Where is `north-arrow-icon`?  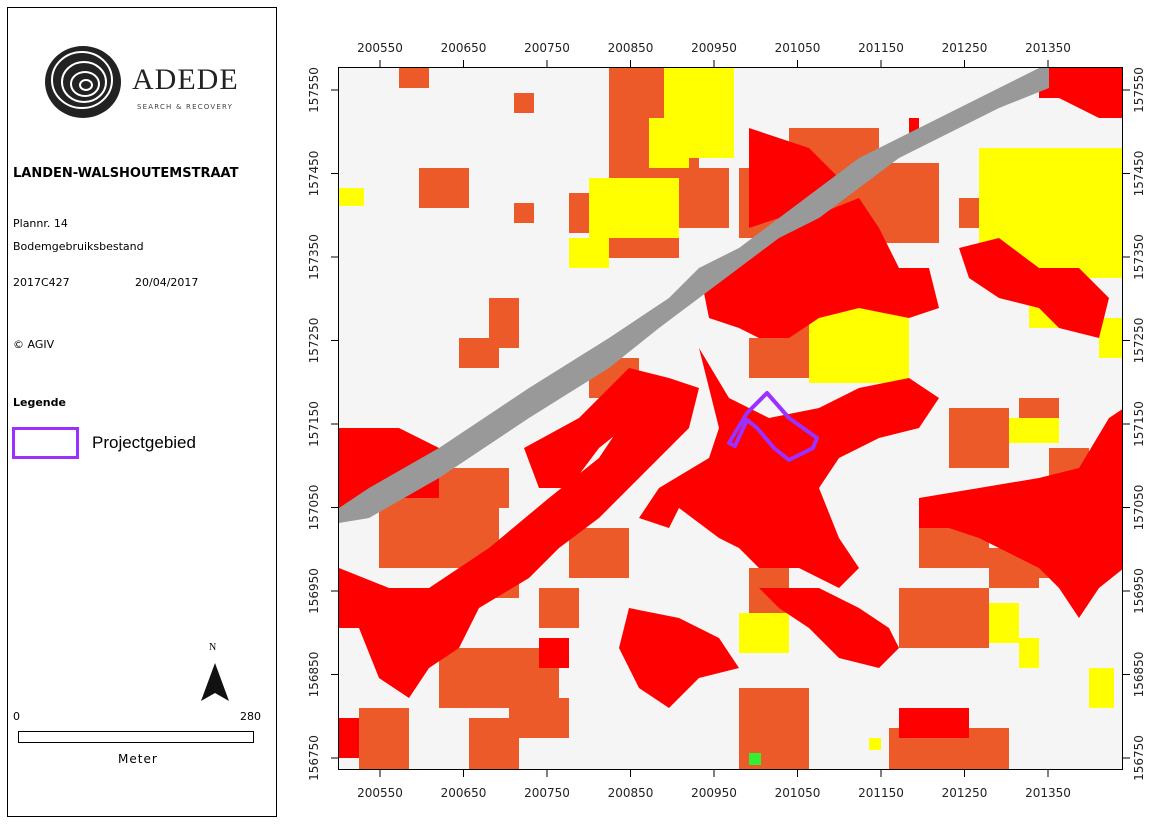 north-arrow-icon is located at coordinates (215, 682).